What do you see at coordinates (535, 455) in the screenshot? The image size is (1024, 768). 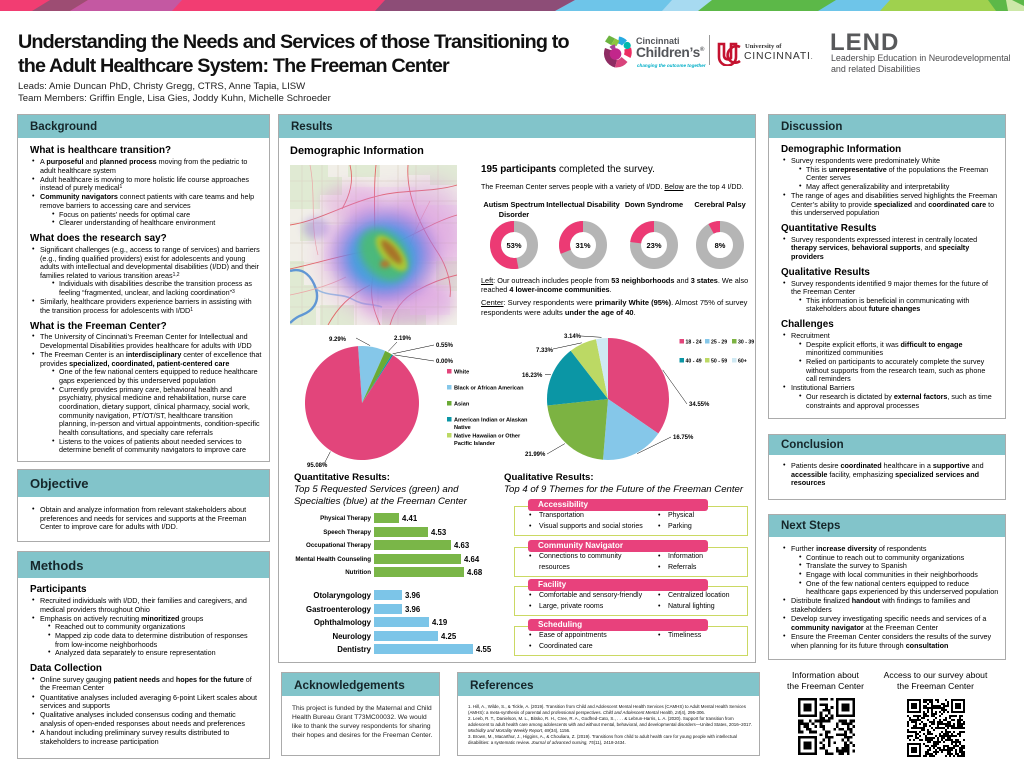 I see `svg-text: 21.99%` at bounding box center [535, 455].